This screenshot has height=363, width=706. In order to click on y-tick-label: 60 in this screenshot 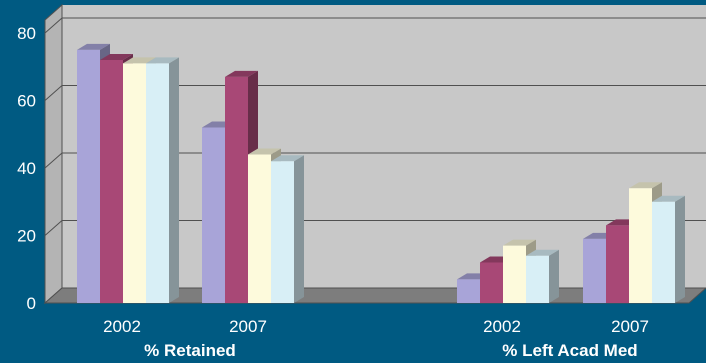, I will do `click(26, 101)`.